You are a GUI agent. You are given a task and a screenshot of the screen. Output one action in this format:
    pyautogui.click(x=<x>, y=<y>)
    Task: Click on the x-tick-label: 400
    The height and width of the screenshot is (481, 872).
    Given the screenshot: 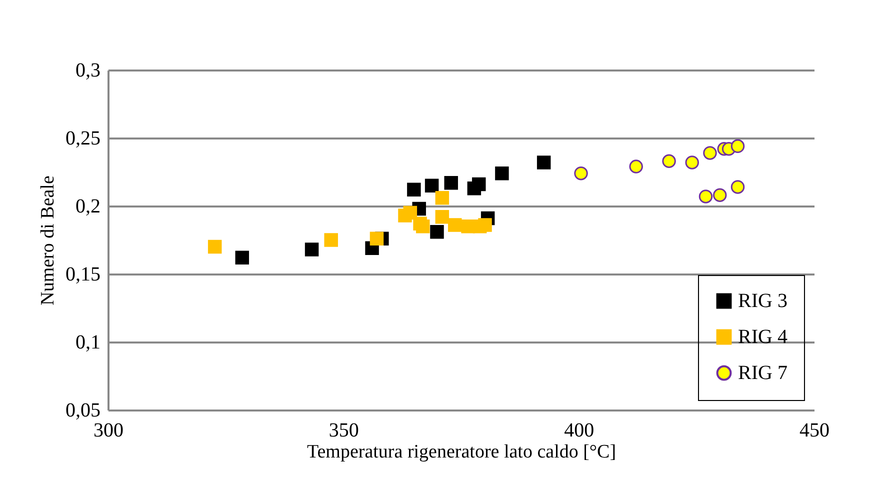 What is the action you would take?
    pyautogui.click(x=579, y=431)
    